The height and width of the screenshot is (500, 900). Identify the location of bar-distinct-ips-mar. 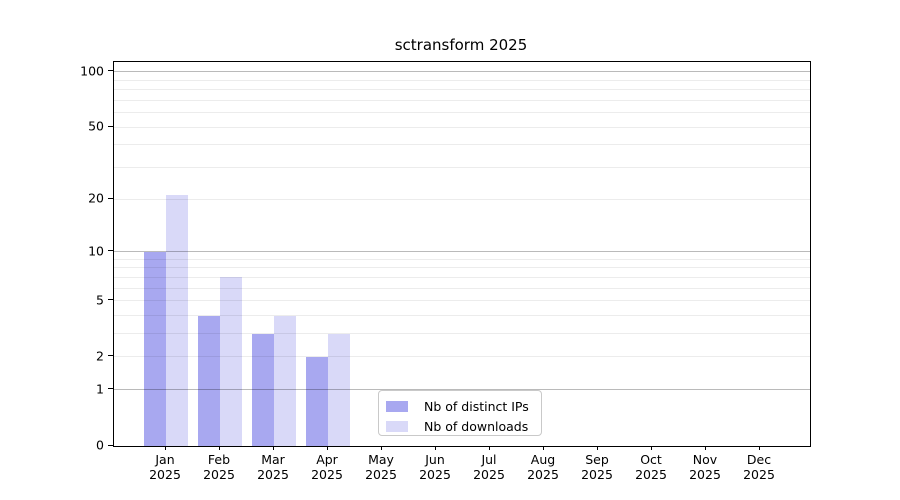
(263, 389).